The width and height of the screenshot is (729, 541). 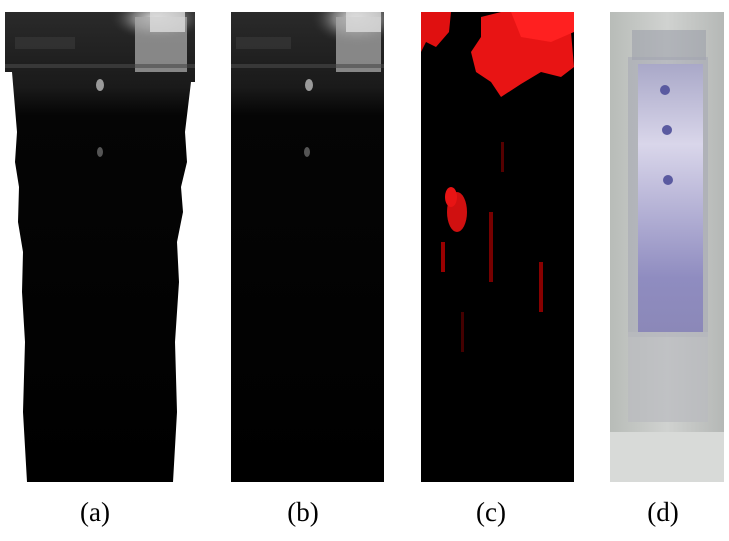 What do you see at coordinates (303, 512) in the screenshot?
I see `caption-b: (b)` at bounding box center [303, 512].